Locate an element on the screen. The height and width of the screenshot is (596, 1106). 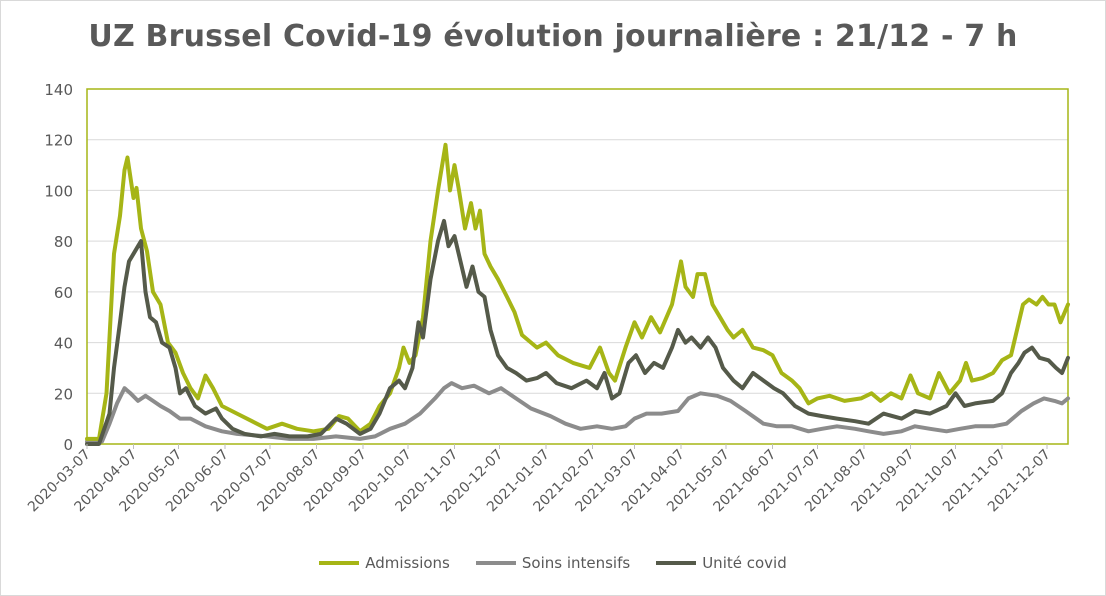
legend-item-admissions: Admissions is located at coordinates (384, 563).